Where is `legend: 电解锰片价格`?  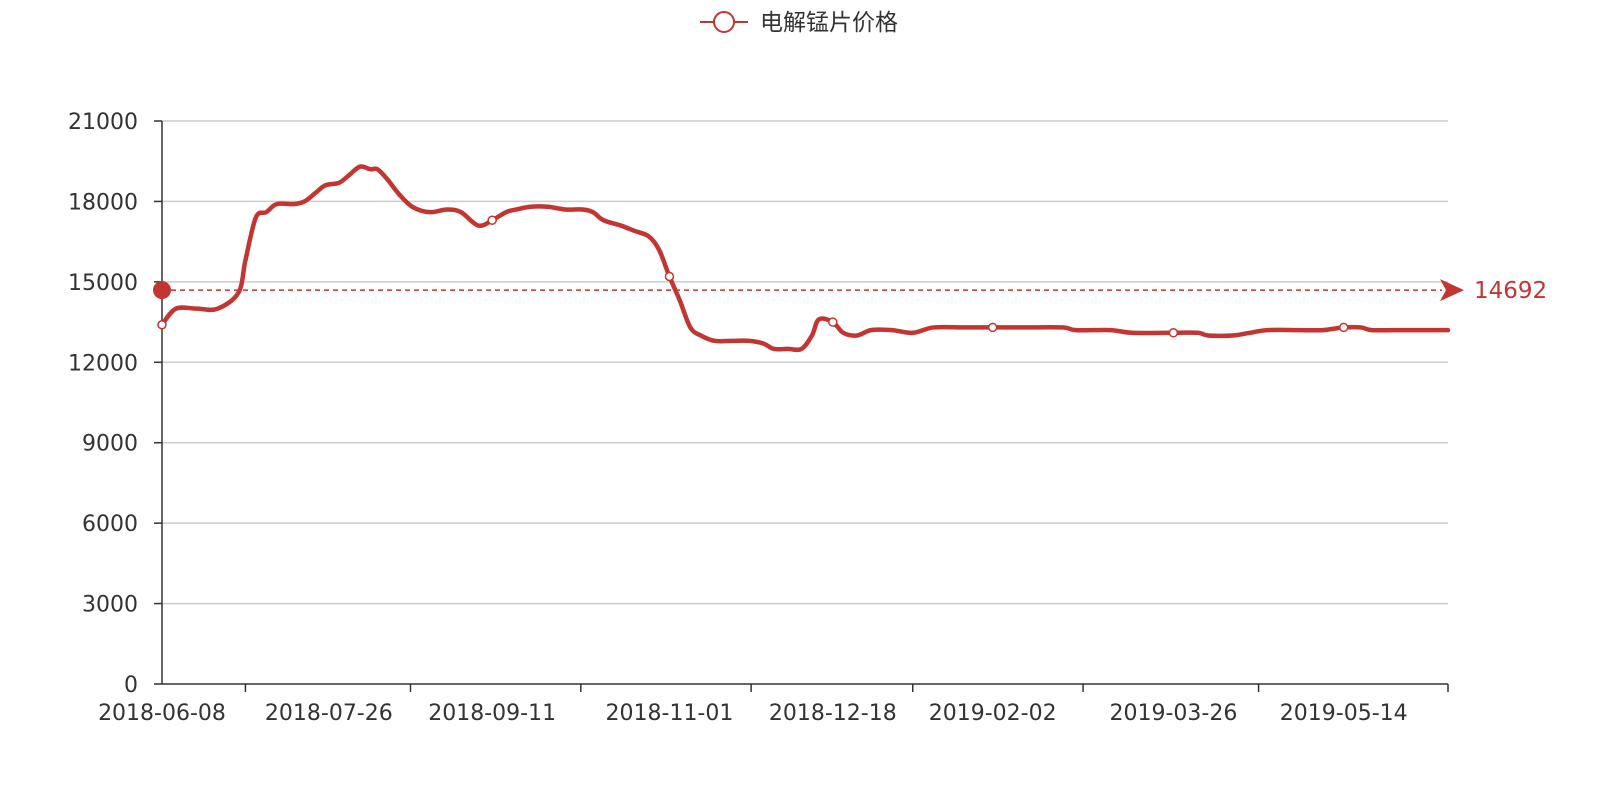
legend: 电解锰片价格 is located at coordinates (799, 23).